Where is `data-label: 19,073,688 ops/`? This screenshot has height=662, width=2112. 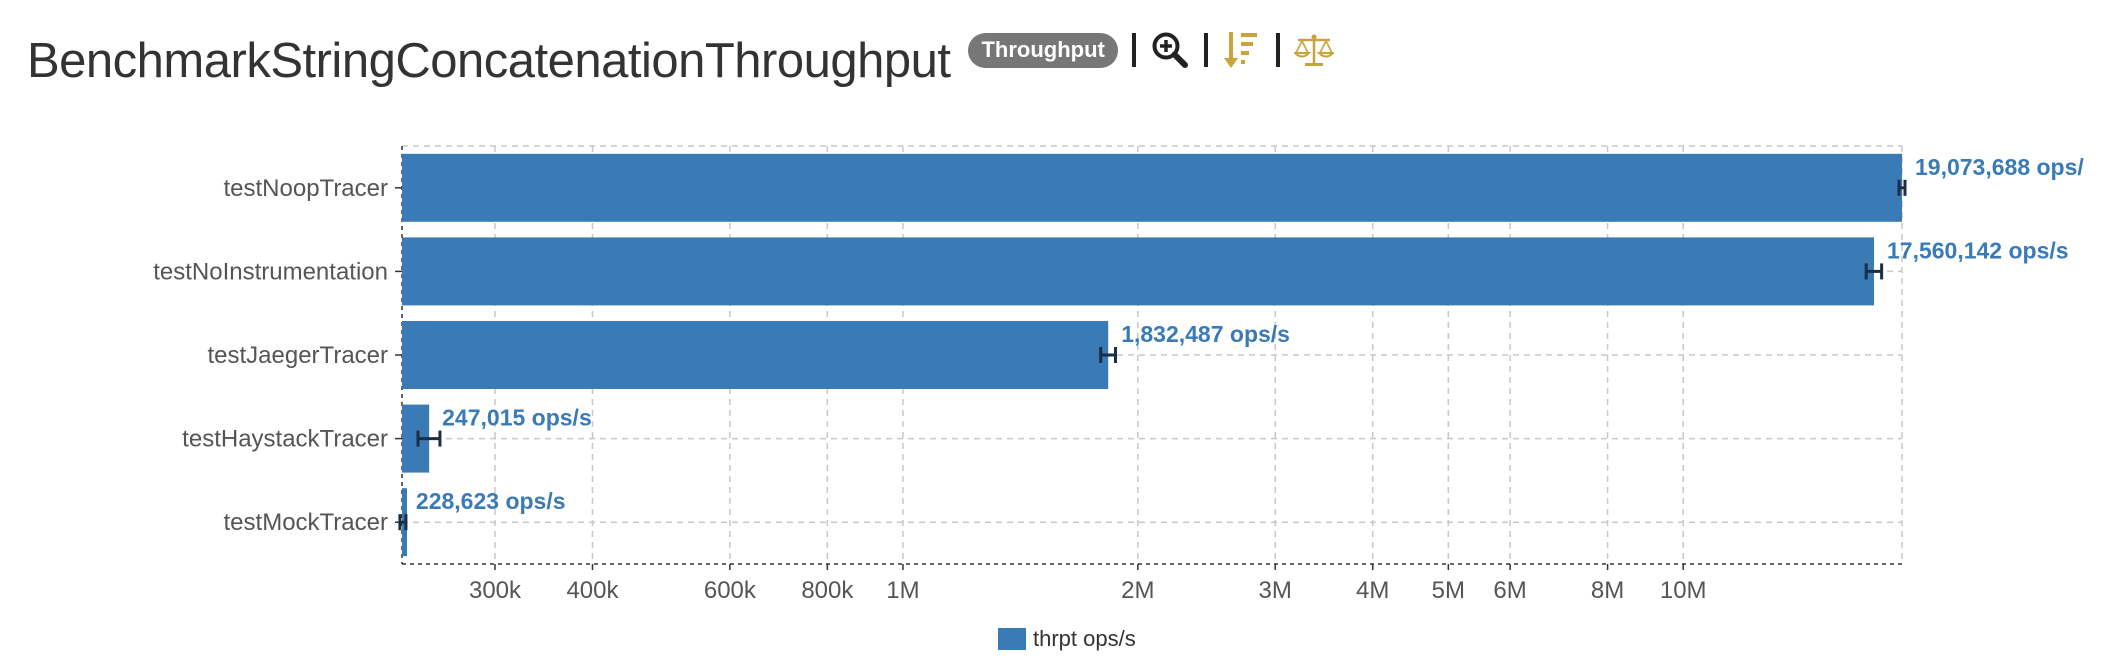
data-label: 19,073,688 ops/ is located at coordinates (1999, 167).